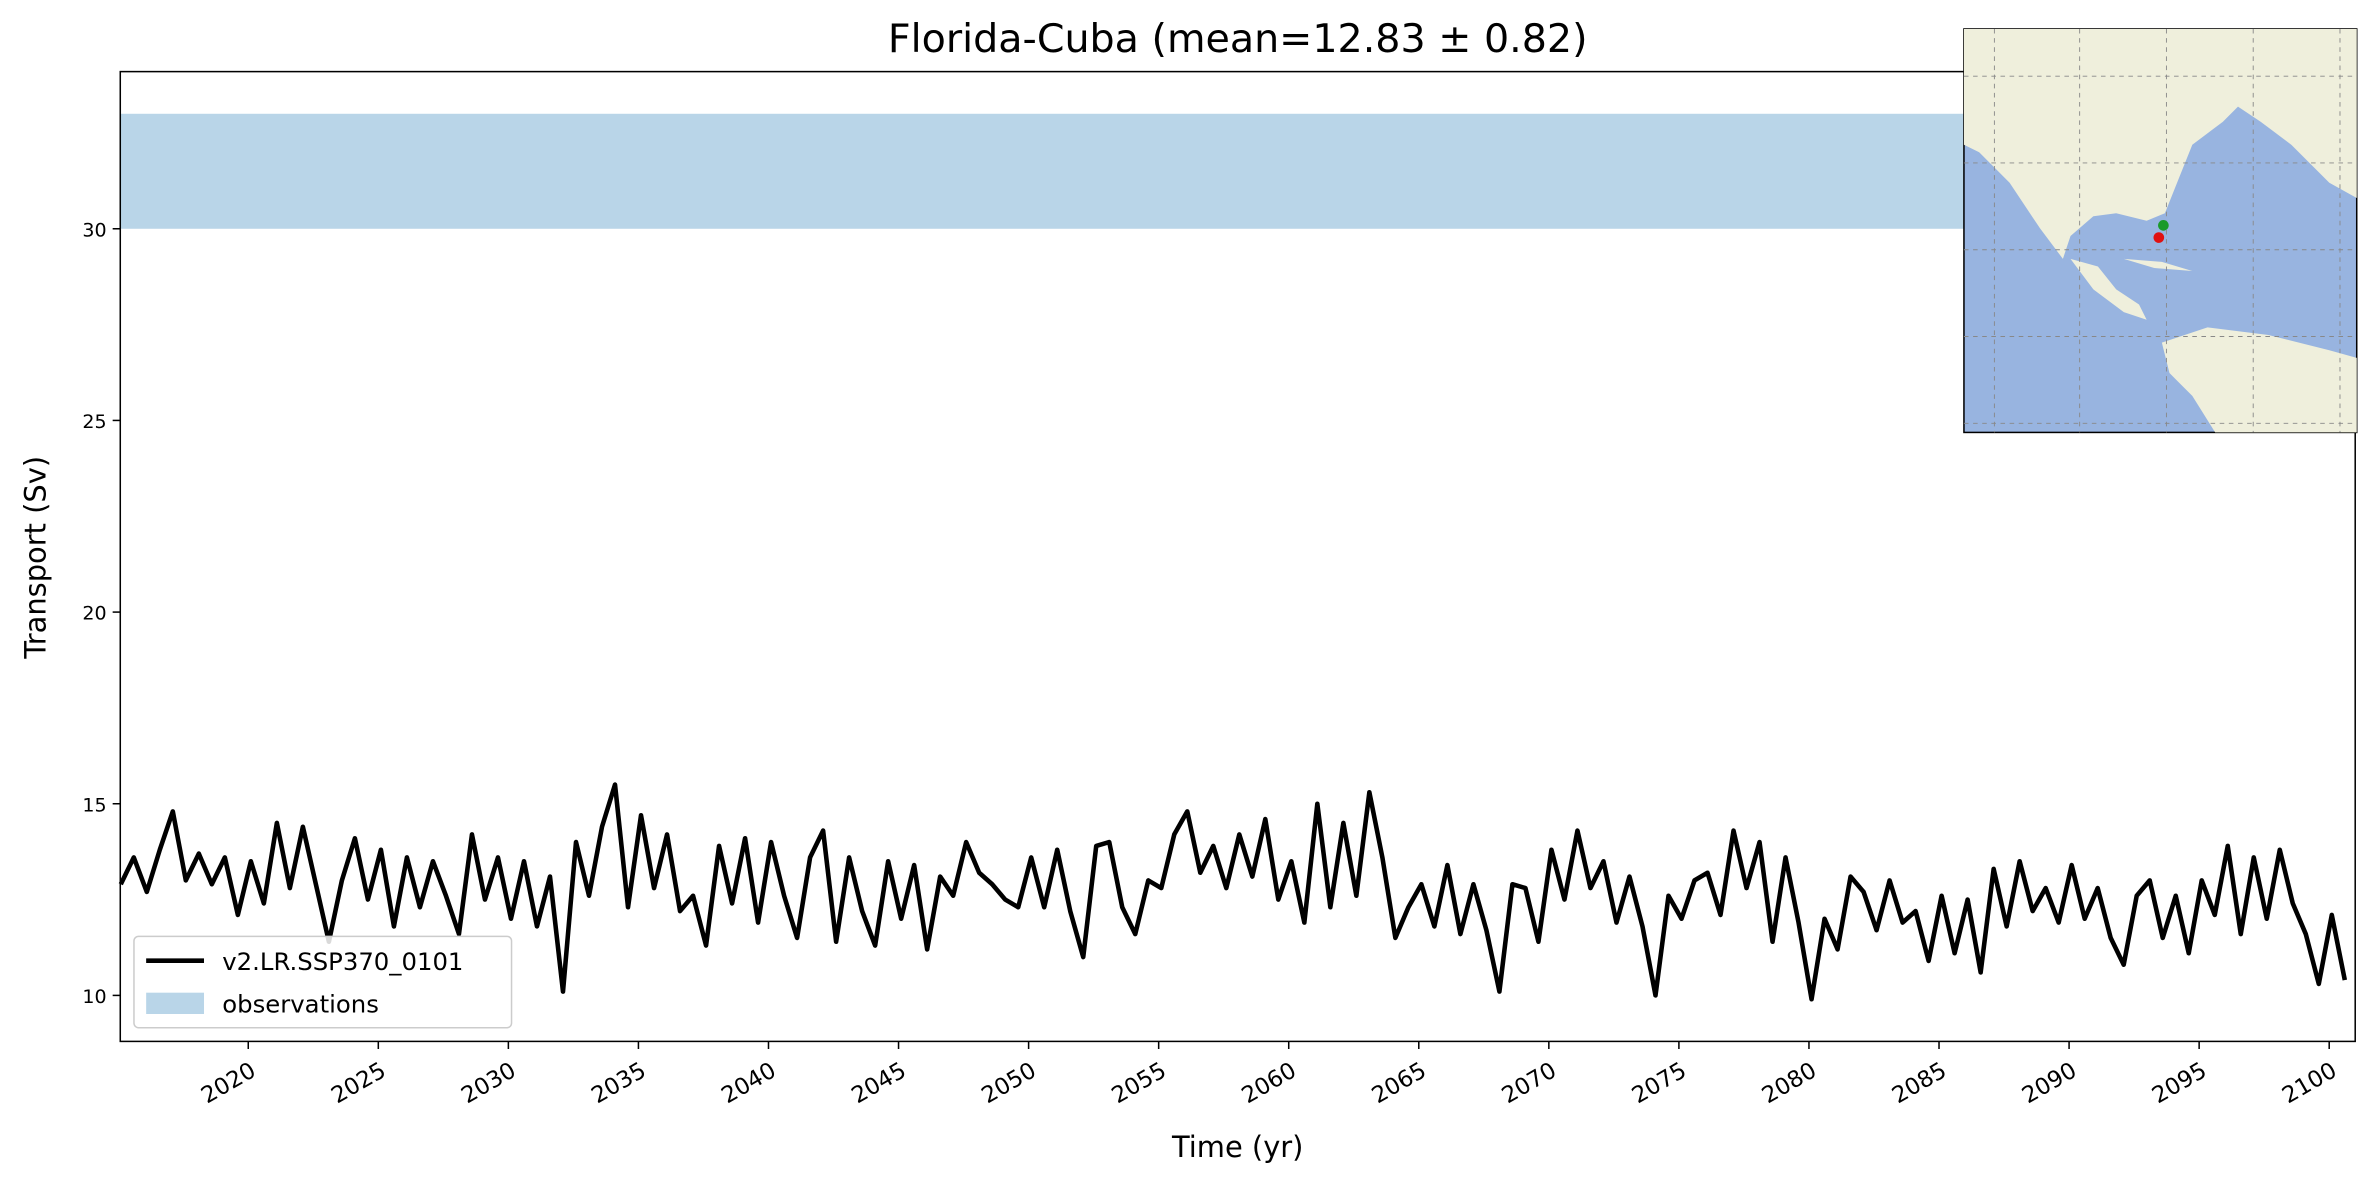 This screenshot has height=1180, width=2375. I want to click on legend-label: observations, so click(300, 1003).